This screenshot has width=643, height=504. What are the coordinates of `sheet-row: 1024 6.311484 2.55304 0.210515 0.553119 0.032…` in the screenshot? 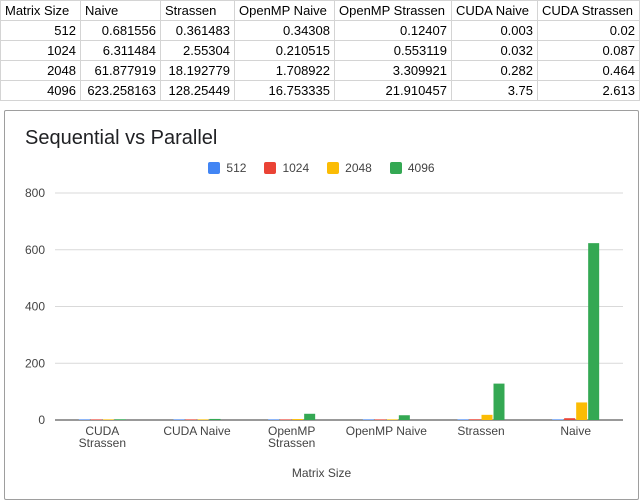 It's located at (320, 50).